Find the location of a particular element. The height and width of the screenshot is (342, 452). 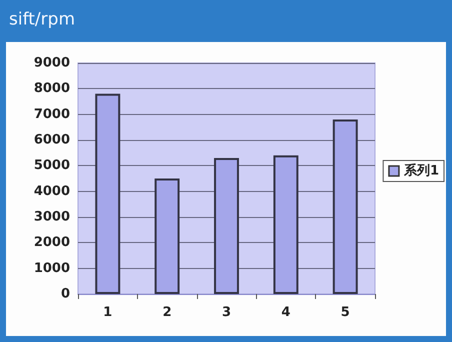

x-tick-label: 2 is located at coordinates (167, 312).